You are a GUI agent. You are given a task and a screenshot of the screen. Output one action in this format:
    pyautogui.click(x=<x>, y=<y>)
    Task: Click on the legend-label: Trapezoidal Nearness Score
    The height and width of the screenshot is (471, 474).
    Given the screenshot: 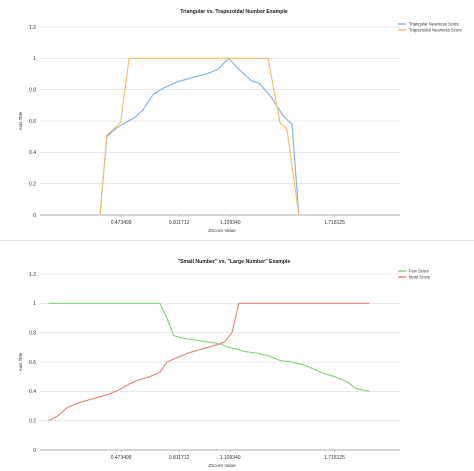 What is the action you would take?
    pyautogui.click(x=436, y=30)
    